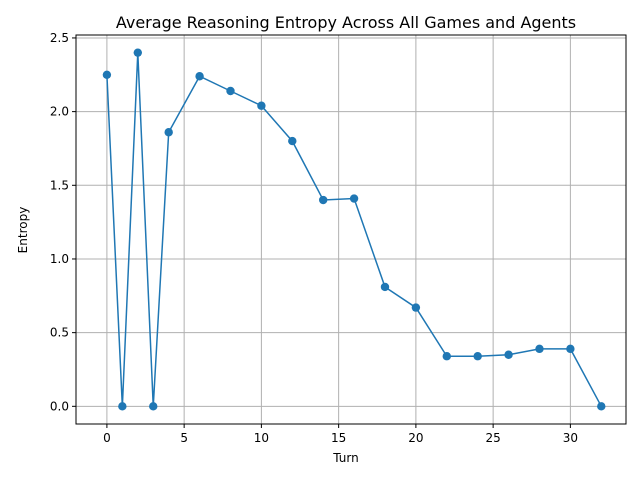 The width and height of the screenshot is (640, 480). What do you see at coordinates (23, 230) in the screenshot?
I see `y-axis-label: Entropy` at bounding box center [23, 230].